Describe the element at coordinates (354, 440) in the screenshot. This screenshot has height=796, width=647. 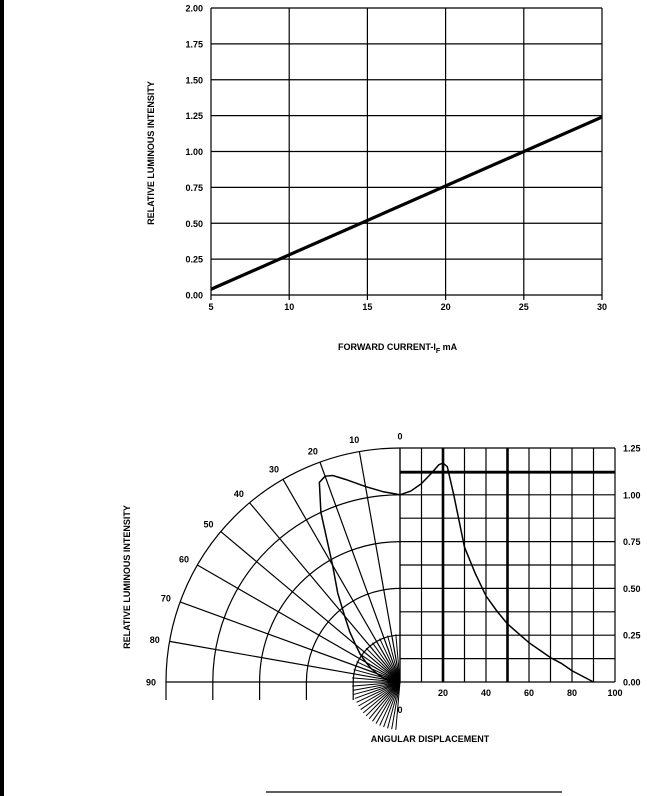
I see `chart2-angle-label: 10` at that location.